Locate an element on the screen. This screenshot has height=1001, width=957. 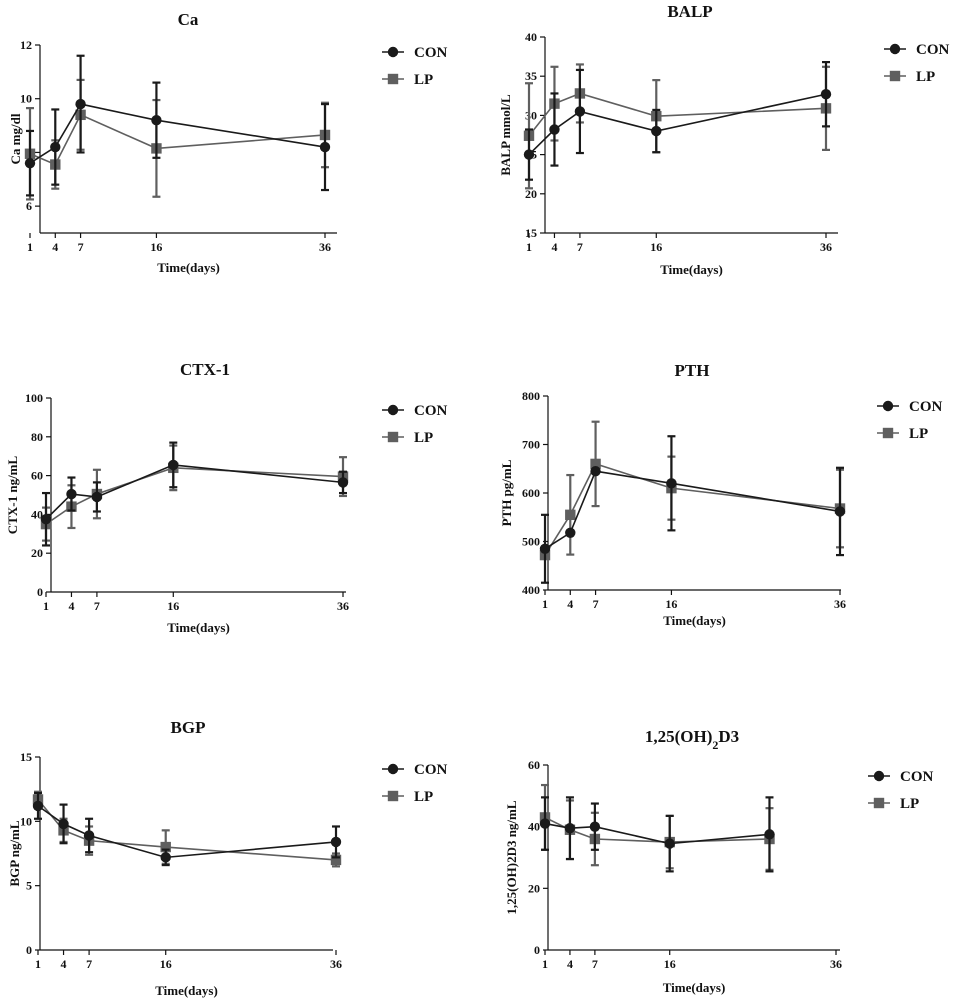
x-tick-label: 36 is located at coordinates (325, 247).